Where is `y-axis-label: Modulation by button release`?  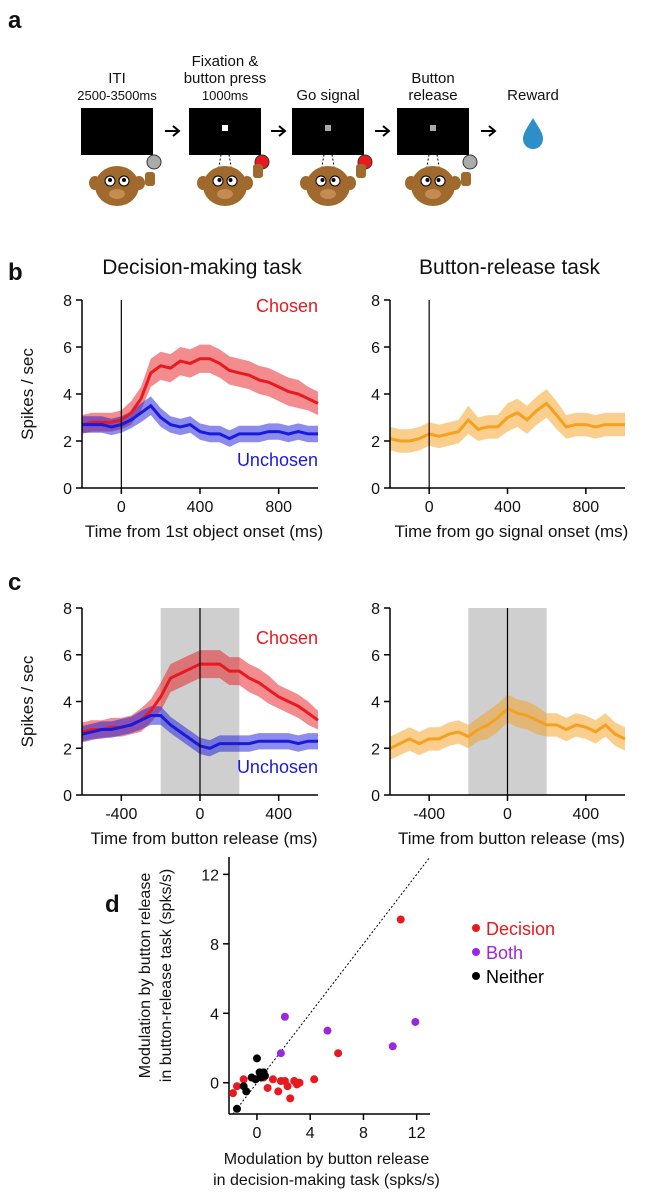 y-axis-label: Modulation by button release is located at coordinates (145, 976).